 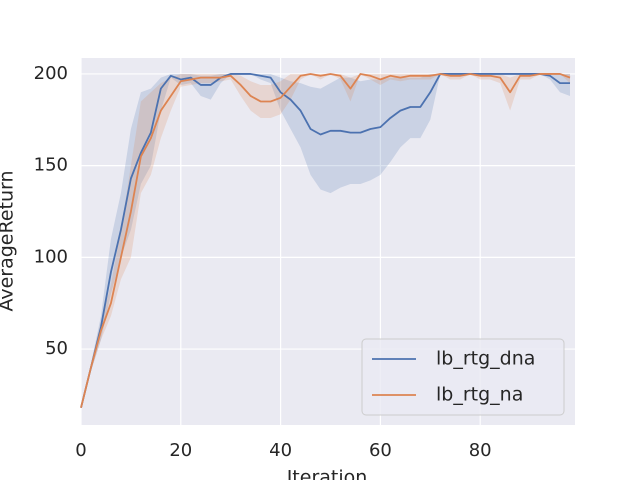 I want to click on legend-label: lb_rtg_na, so click(x=479, y=395).